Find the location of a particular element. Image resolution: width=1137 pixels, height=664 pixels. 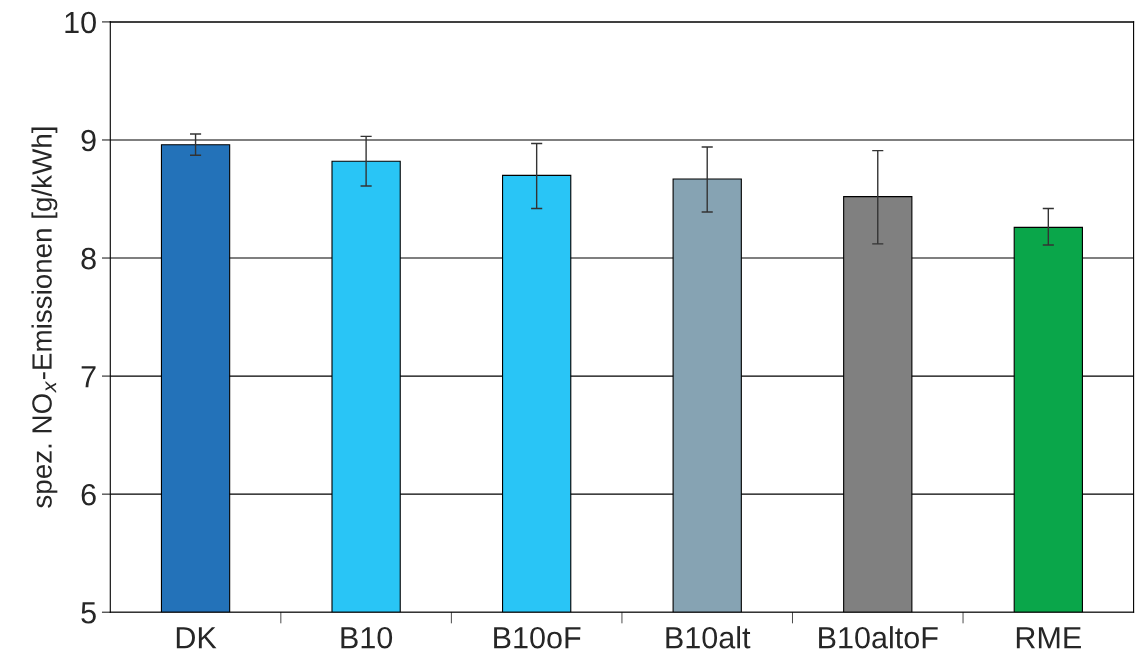

y-tick-label: 6 is located at coordinates (88, 494).